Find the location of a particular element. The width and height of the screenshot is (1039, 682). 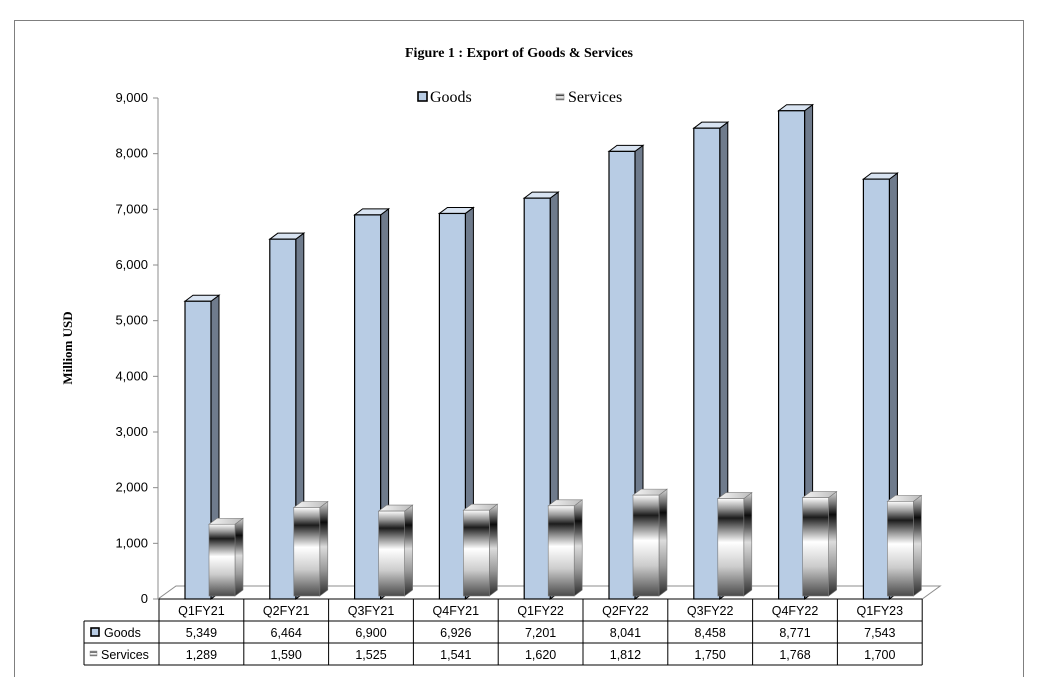

table-cell-value: 1,700 is located at coordinates (879, 655).